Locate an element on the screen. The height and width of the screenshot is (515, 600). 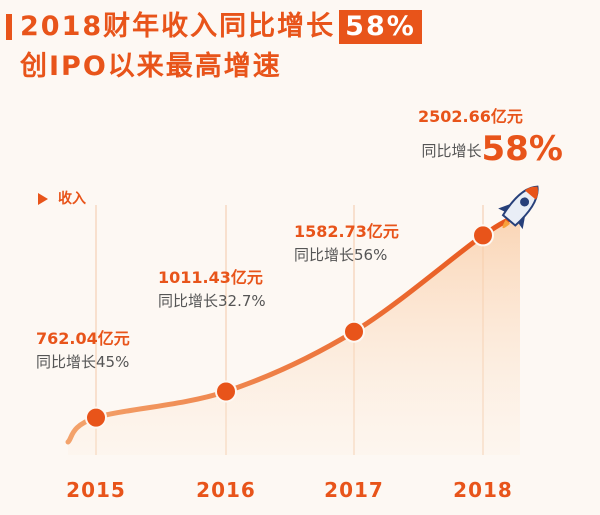
value-label-2016: 1011.43亿元 is located at coordinates (210, 277).